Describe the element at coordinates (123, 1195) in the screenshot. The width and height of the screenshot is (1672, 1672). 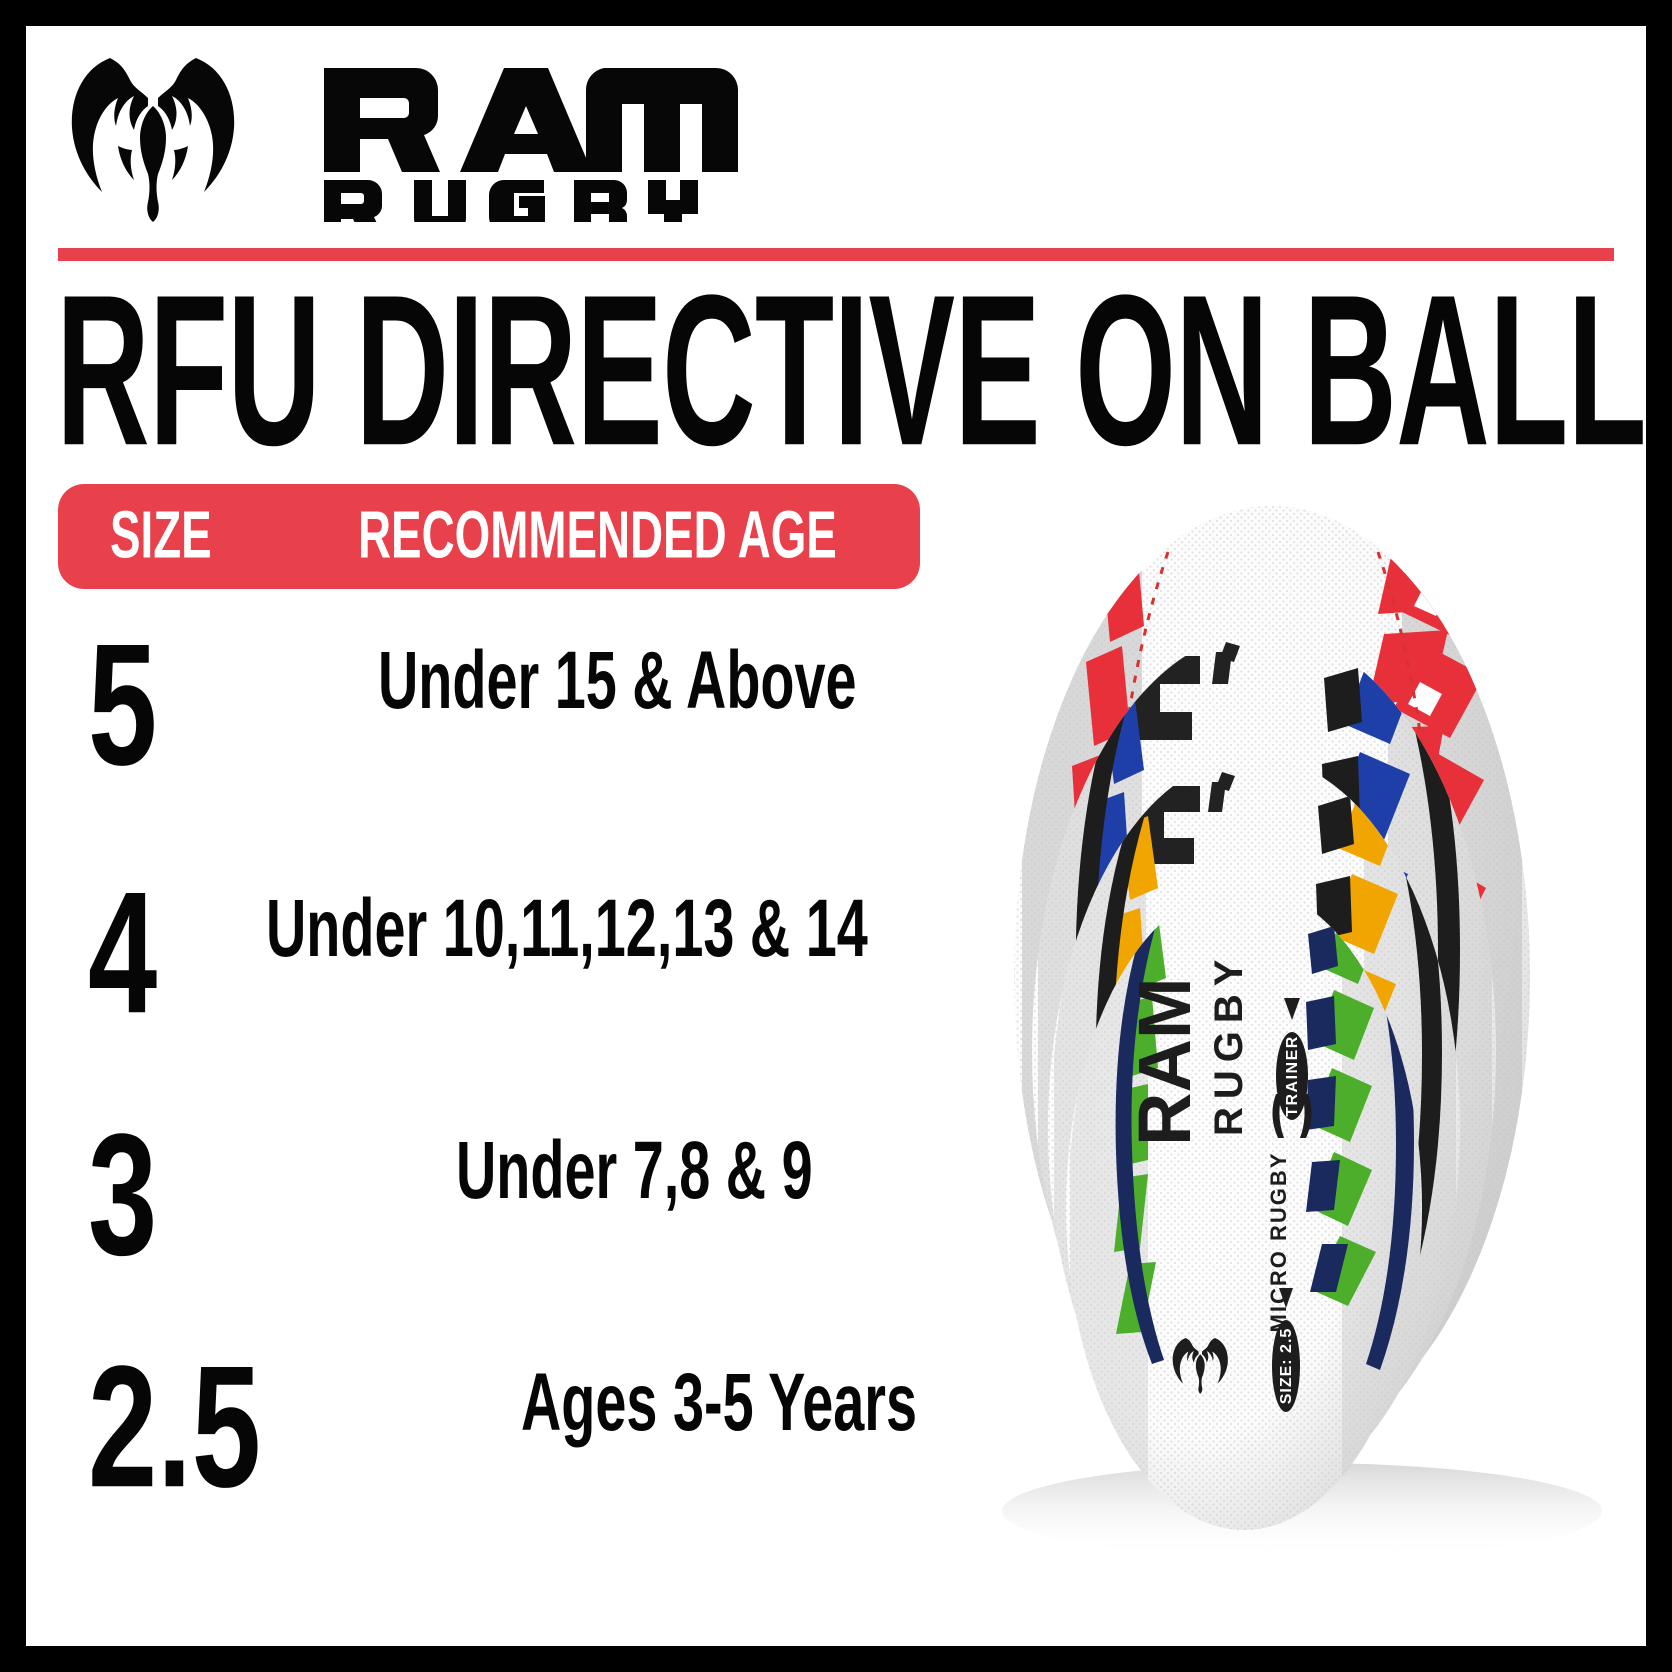
I see `size-value: 3` at that location.